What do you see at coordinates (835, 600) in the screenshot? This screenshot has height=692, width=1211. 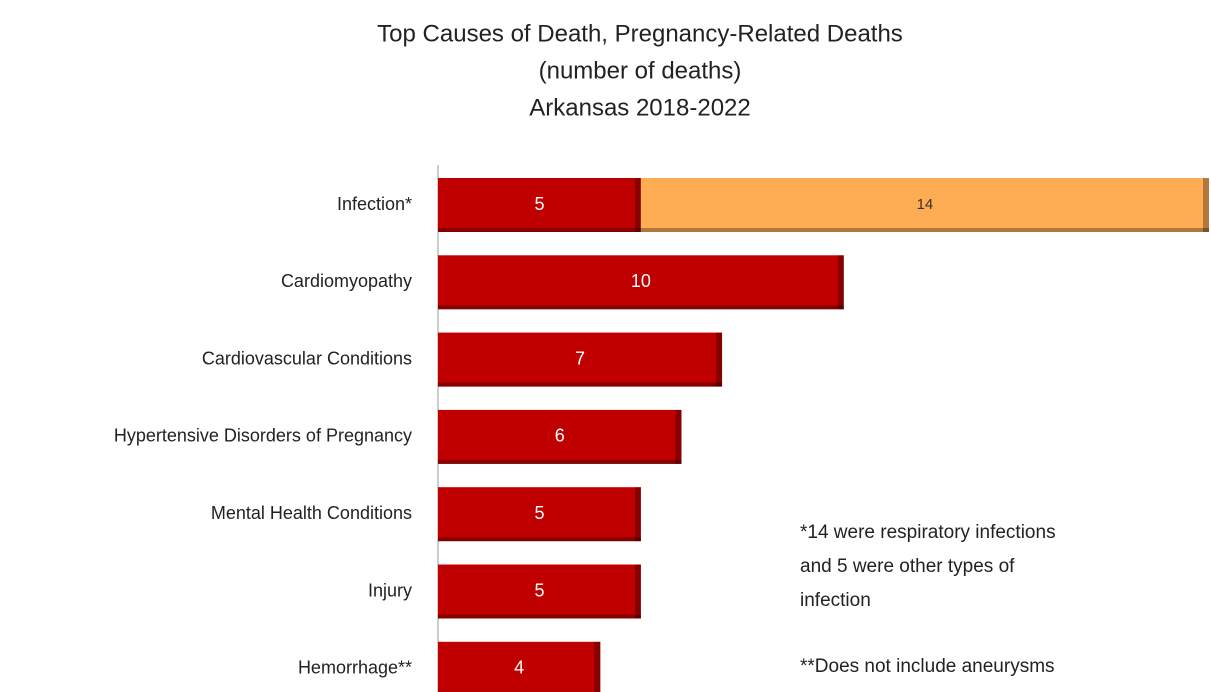 I see `annotation: infection` at bounding box center [835, 600].